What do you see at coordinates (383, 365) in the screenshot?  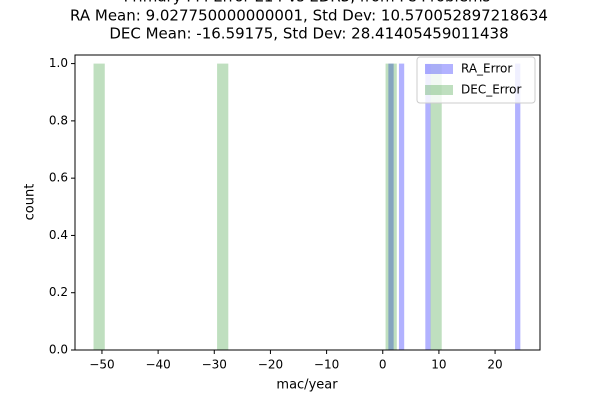 I see `x-tick-label: 0` at bounding box center [383, 365].